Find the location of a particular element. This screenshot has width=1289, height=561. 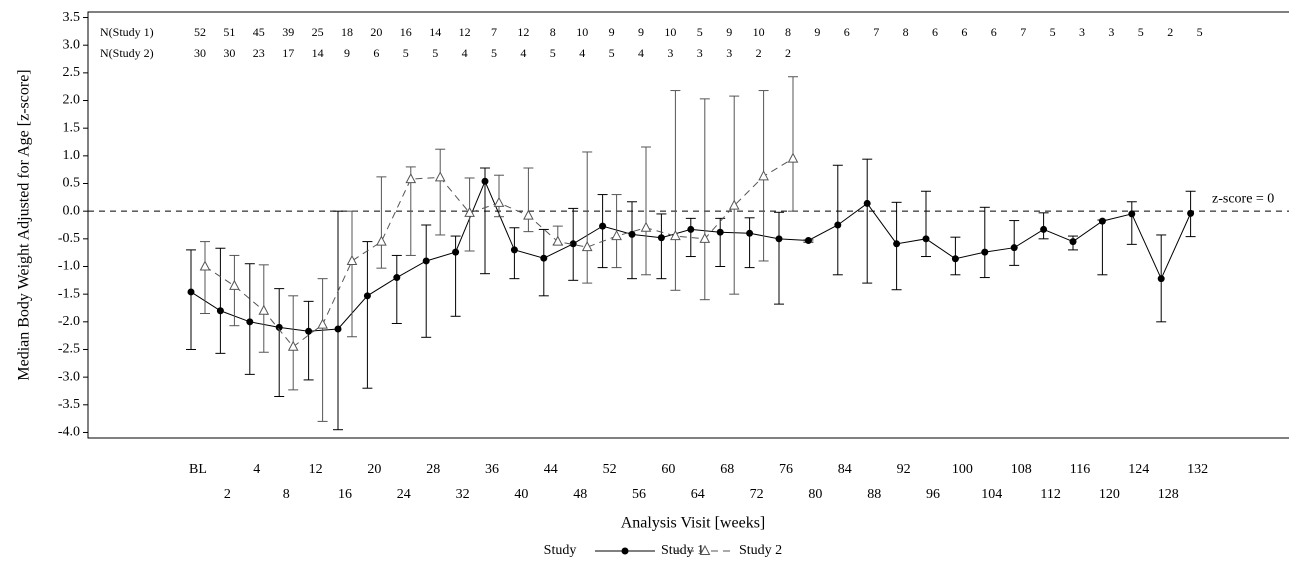

y-tick-label: 1.0 is located at coordinates (72, 155).